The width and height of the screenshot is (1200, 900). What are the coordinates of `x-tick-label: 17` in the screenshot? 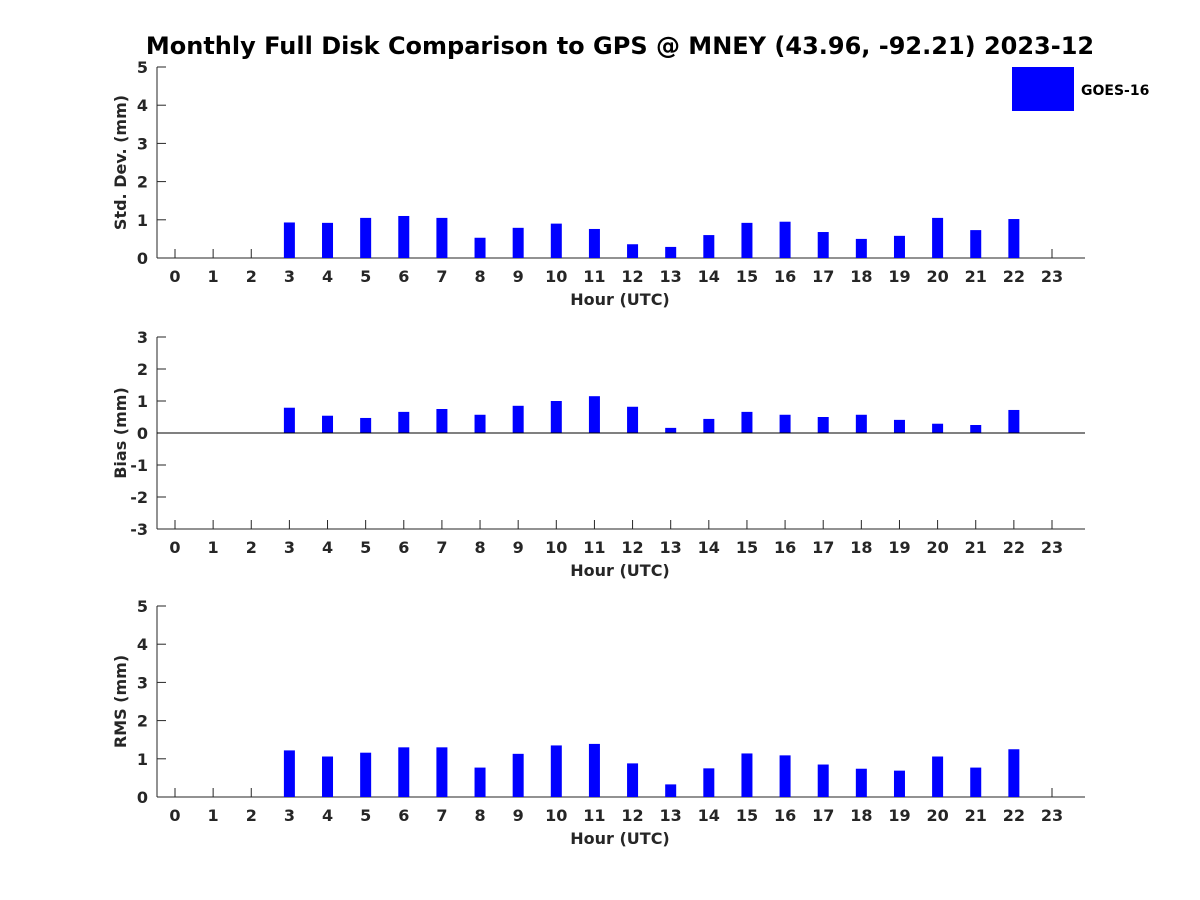 It's located at (823, 547).